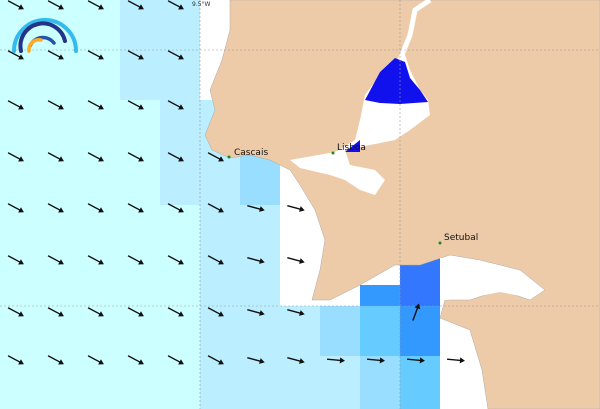 This screenshot has height=409, width=600. Describe the element at coordinates (440, 243) in the screenshot. I see `city-marker-setubal` at that location.